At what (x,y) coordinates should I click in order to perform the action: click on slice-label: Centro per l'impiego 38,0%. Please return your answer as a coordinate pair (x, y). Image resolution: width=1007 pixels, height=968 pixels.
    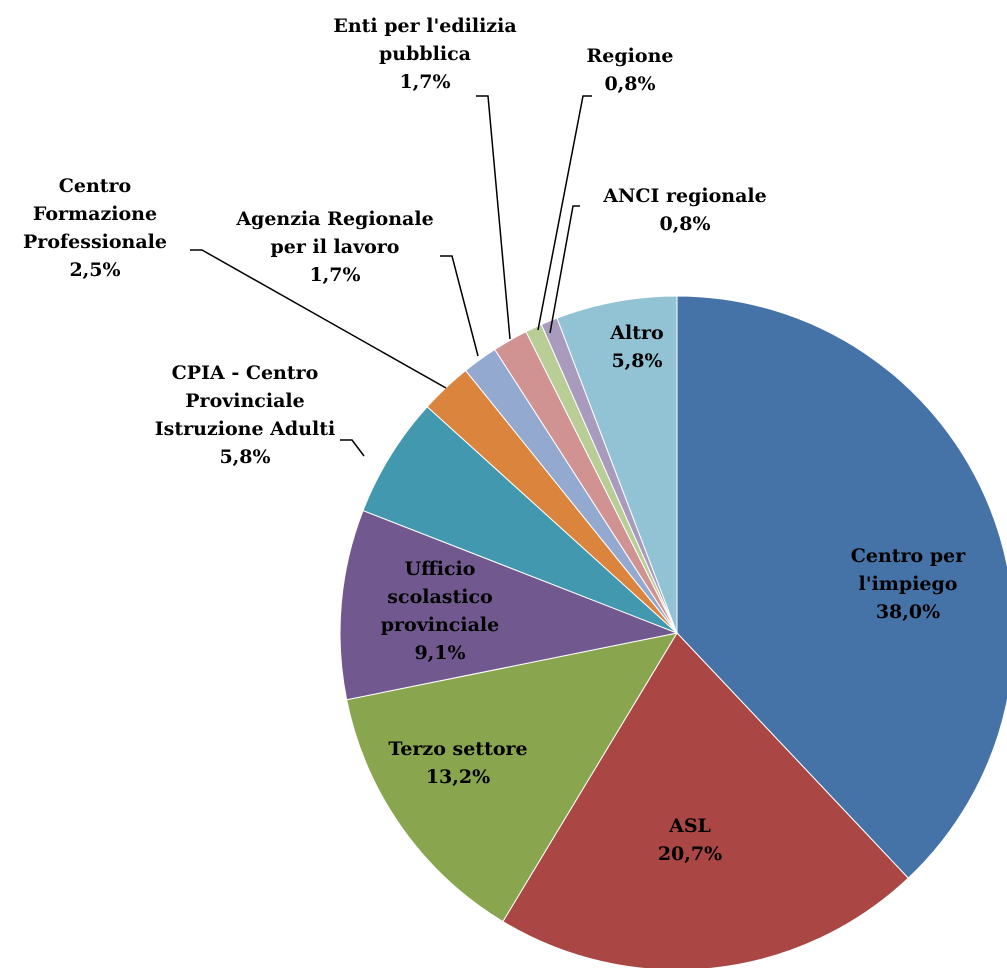
    Looking at the image, I should click on (908, 584).